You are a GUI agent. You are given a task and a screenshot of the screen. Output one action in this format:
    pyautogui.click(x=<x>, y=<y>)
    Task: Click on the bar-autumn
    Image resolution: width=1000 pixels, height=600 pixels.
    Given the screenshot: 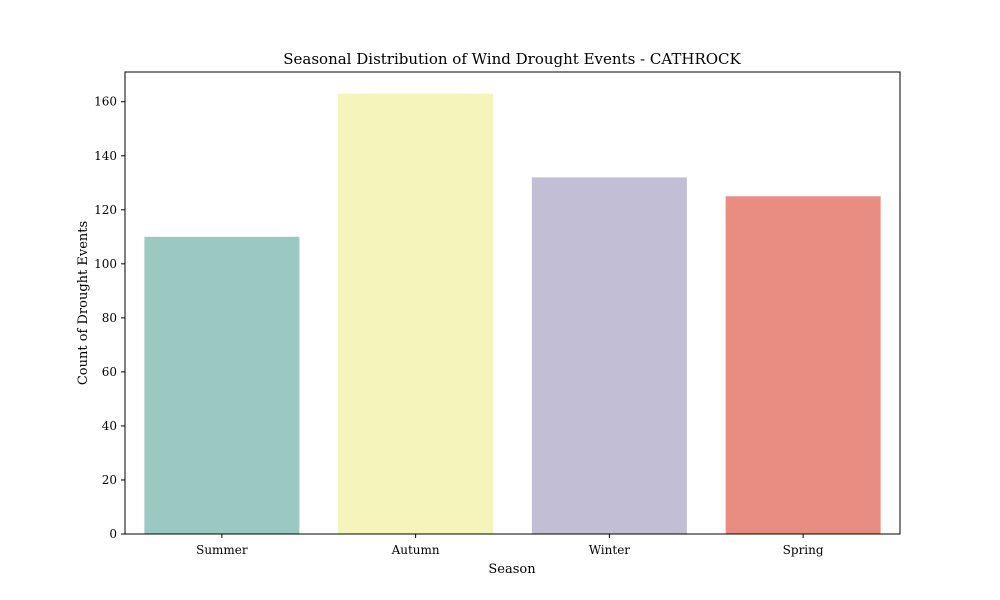 What is the action you would take?
    pyautogui.click(x=416, y=313)
    